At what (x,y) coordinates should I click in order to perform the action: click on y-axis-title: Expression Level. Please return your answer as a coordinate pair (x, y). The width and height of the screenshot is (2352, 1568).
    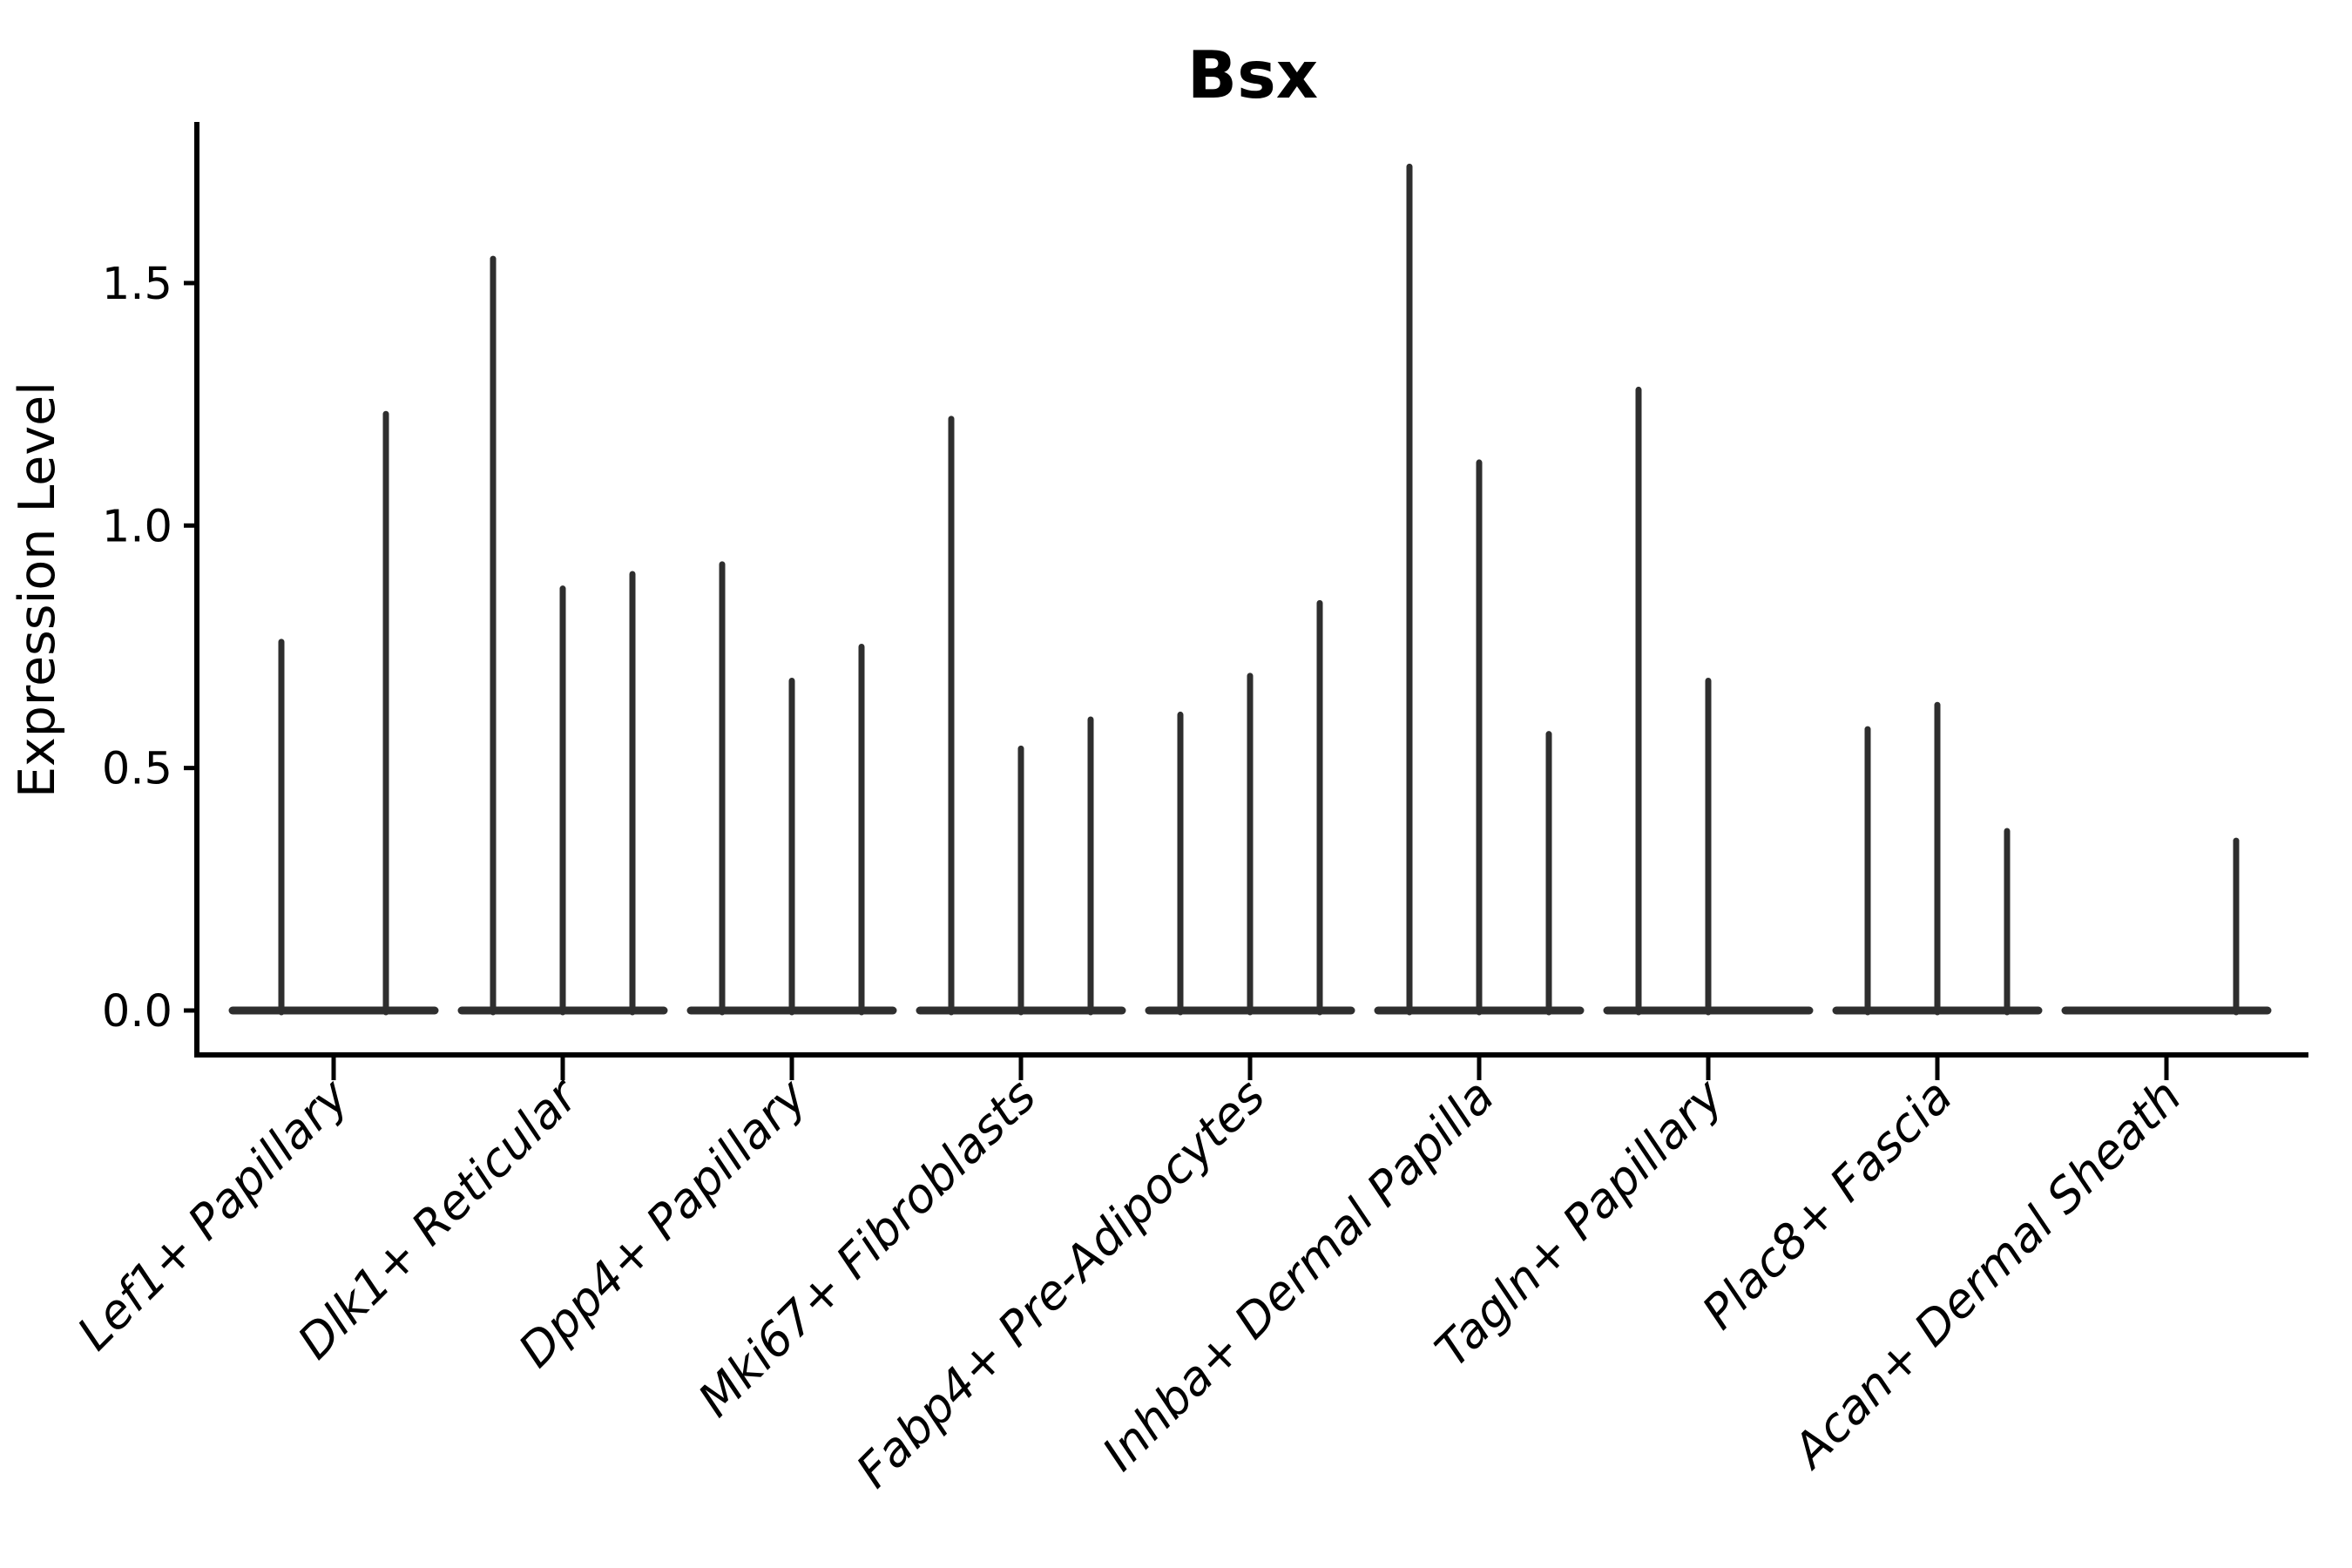
    Looking at the image, I should click on (37, 590).